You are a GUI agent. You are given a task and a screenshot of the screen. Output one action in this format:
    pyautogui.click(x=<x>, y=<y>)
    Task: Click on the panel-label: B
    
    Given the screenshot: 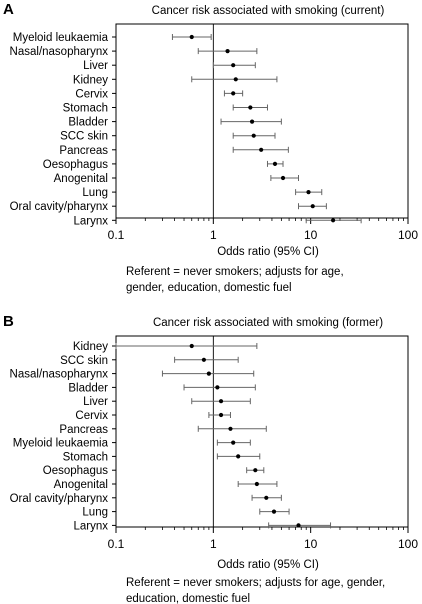 What is the action you would take?
    pyautogui.click(x=8, y=321)
    